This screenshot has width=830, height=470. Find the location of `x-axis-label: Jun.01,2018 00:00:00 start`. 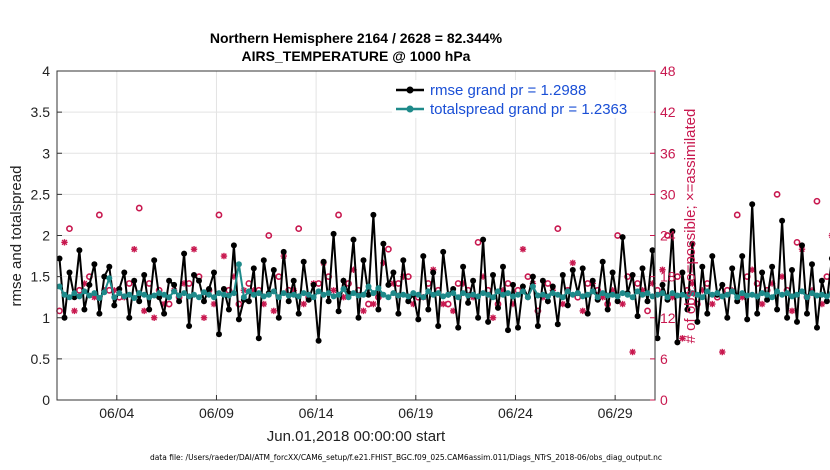

x-axis-label: Jun.01,2018 00:00:00 start is located at coordinates (356, 436).